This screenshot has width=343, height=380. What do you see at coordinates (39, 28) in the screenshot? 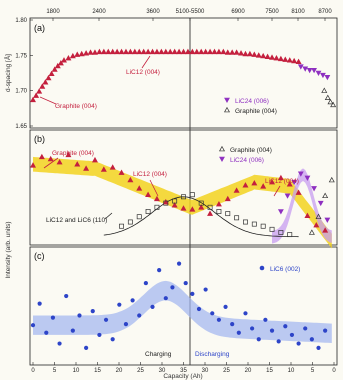
I see `panel-a-label: (a)` at bounding box center [39, 28].